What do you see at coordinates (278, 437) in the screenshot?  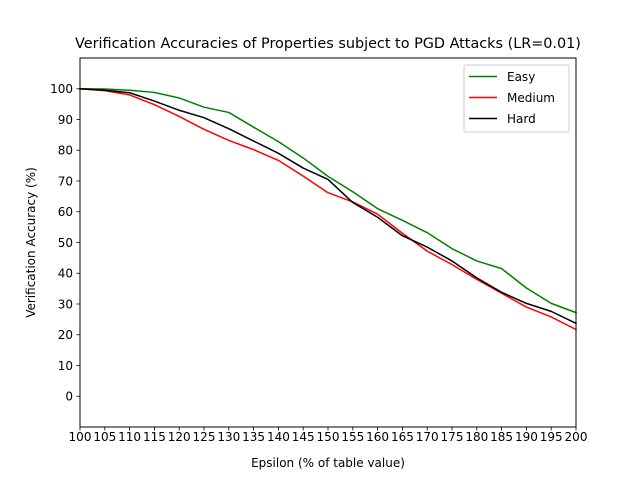 I see `x-tick-label: 140` at bounding box center [278, 437].